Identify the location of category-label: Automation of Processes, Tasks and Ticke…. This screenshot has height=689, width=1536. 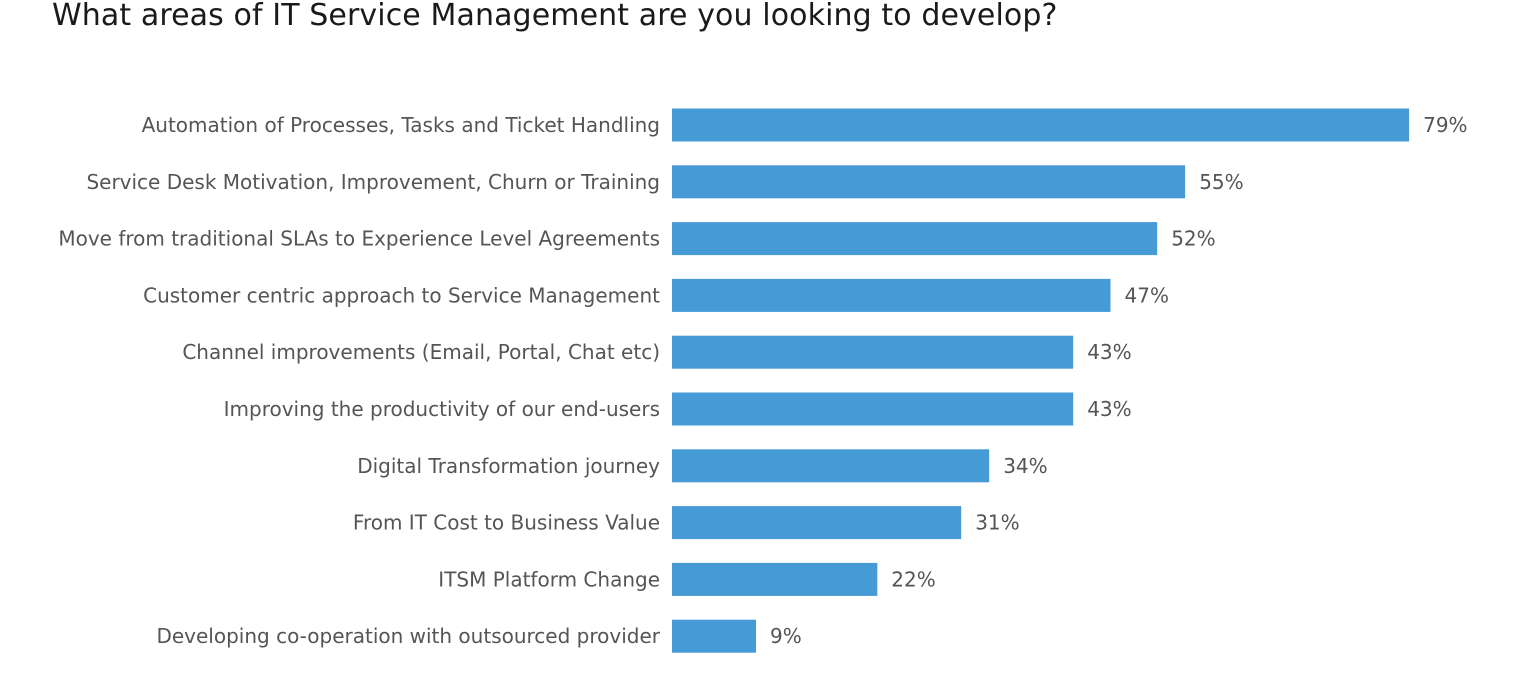
(401, 125).